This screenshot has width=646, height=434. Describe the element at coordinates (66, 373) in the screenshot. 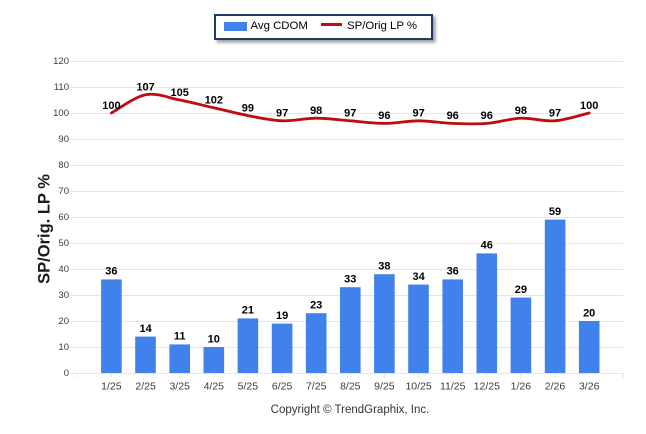

I see `svg-text: 0` at that location.